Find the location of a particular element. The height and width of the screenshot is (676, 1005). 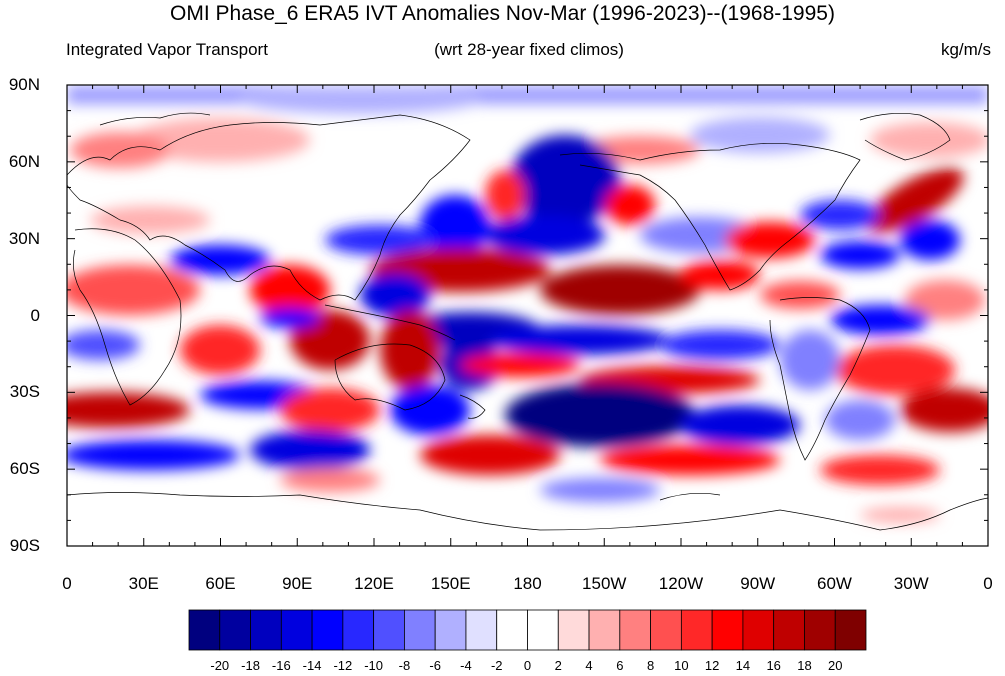

colorbar-label: -2 is located at coordinates (496, 665).